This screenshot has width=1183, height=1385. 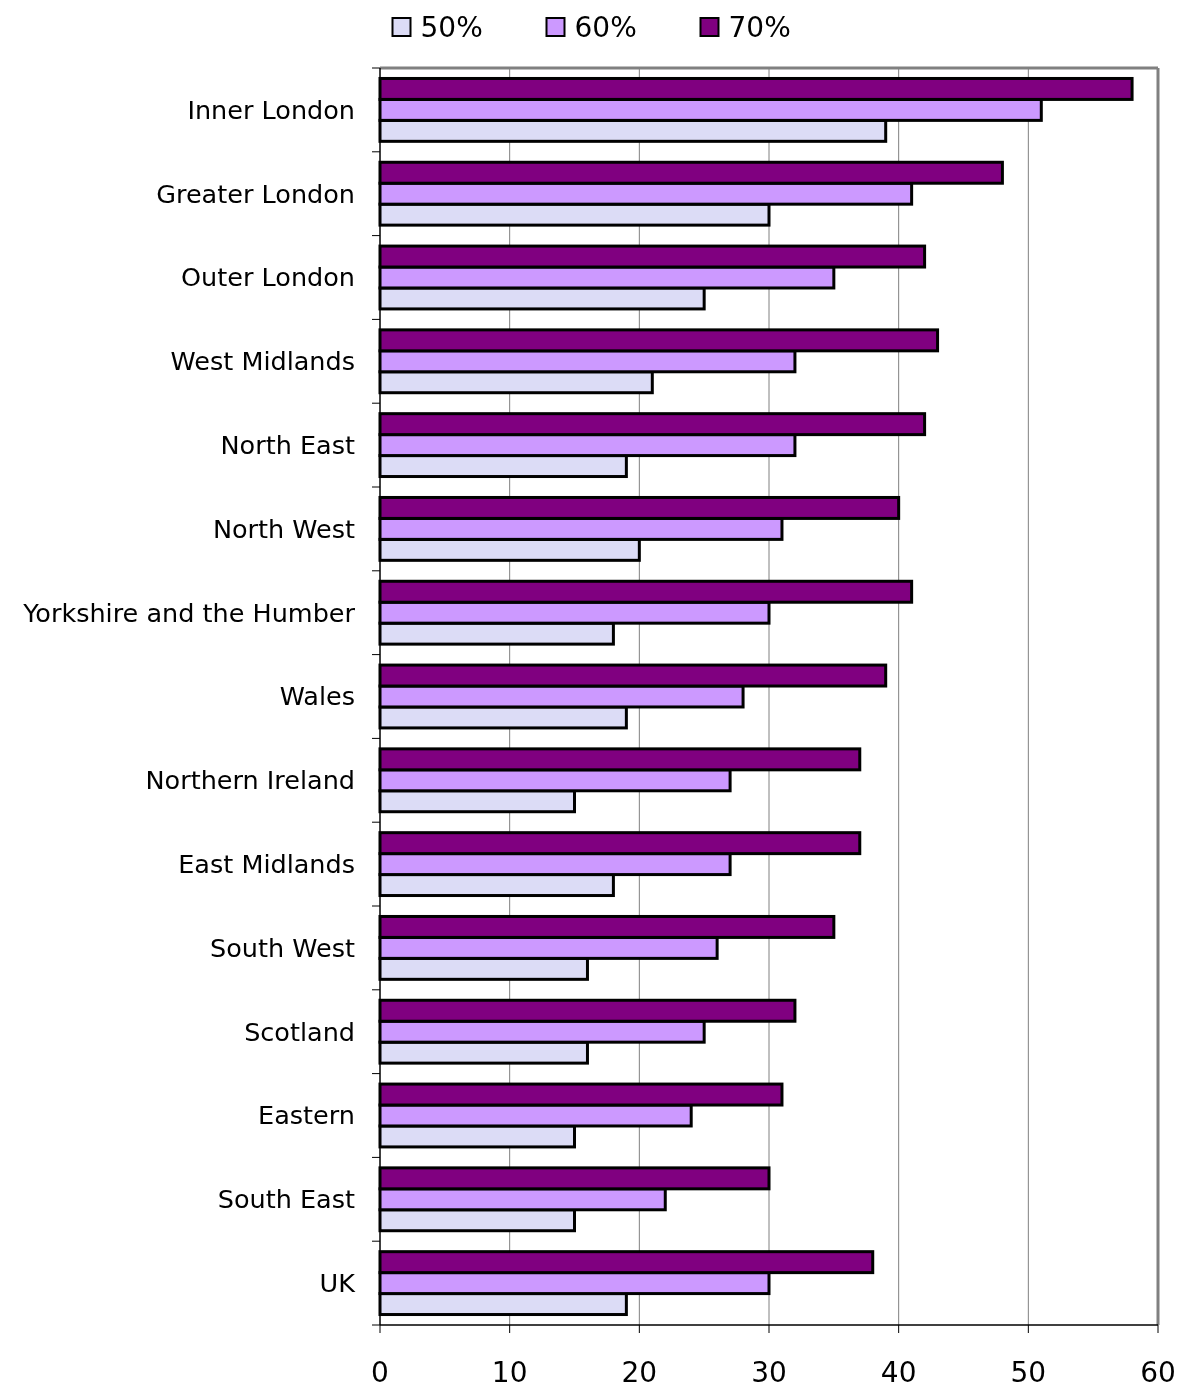 What do you see at coordinates (338, 1283) in the screenshot?
I see `y-tick-label: UK` at bounding box center [338, 1283].